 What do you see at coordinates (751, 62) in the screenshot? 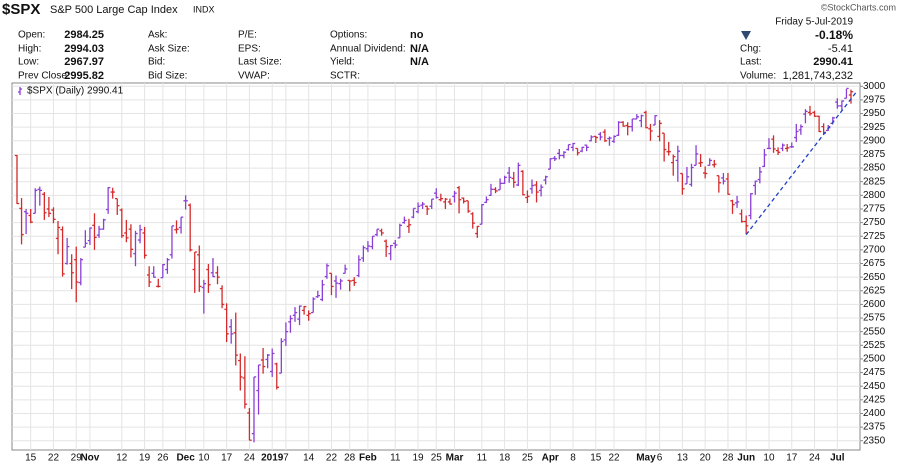
I see `field-label: Last:` at bounding box center [751, 62].